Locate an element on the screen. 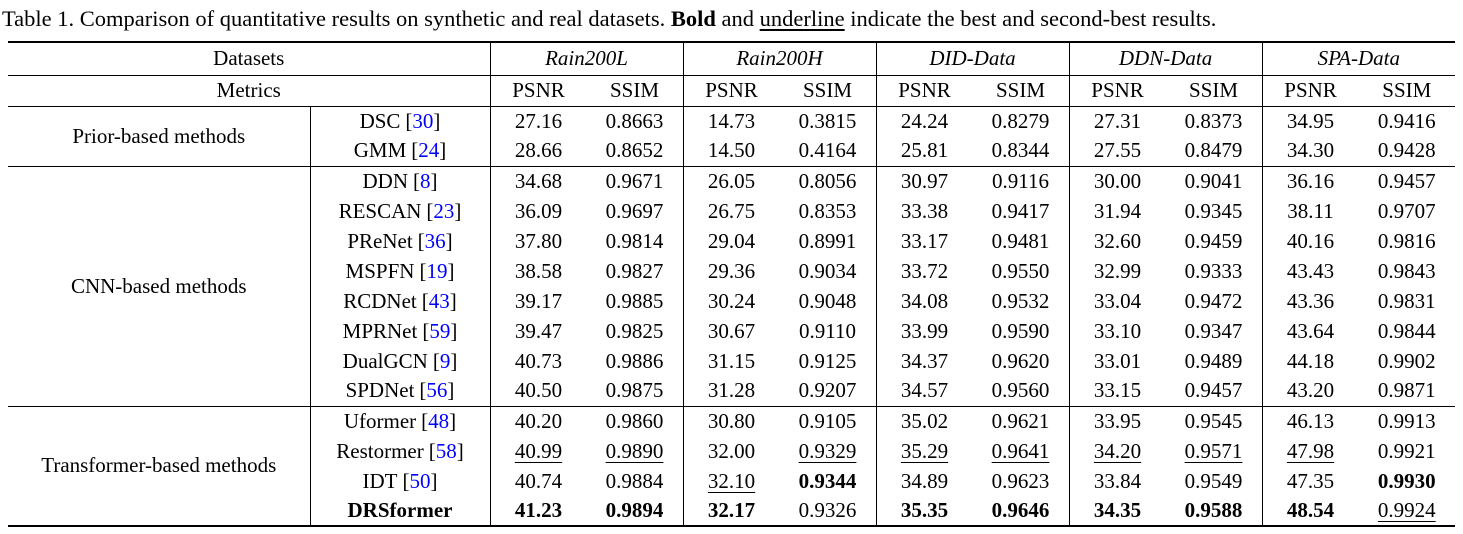 This screenshot has width=1463, height=534. value-cell: 0.9884 is located at coordinates (635, 481).